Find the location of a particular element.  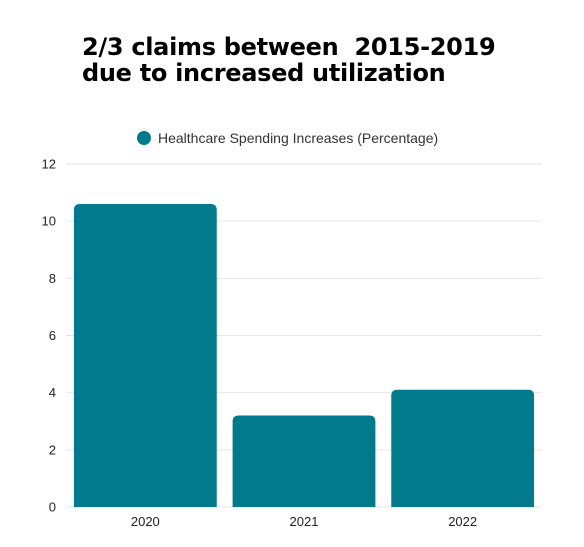

y-tick-label: 4 is located at coordinates (52, 392).